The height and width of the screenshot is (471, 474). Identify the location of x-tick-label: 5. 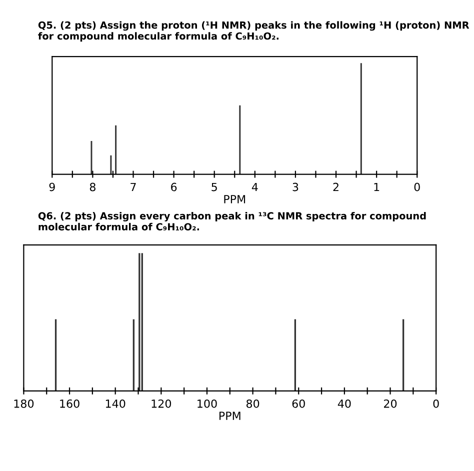
(214, 187).